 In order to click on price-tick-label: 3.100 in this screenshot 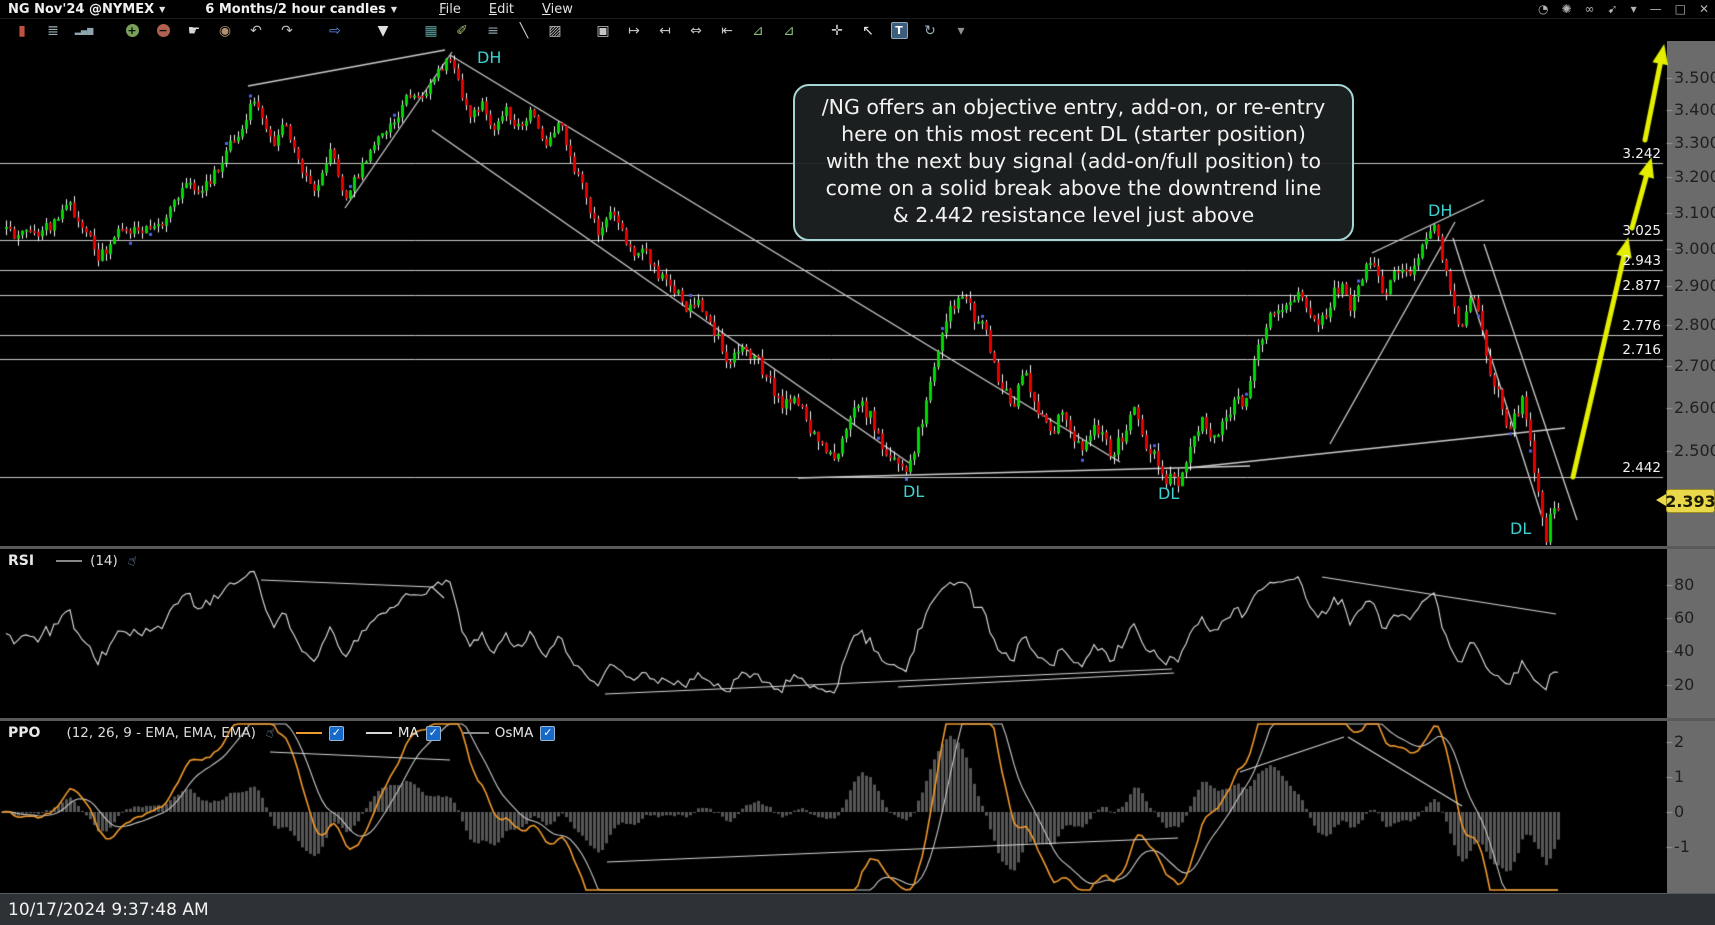, I will do `click(1694, 212)`.